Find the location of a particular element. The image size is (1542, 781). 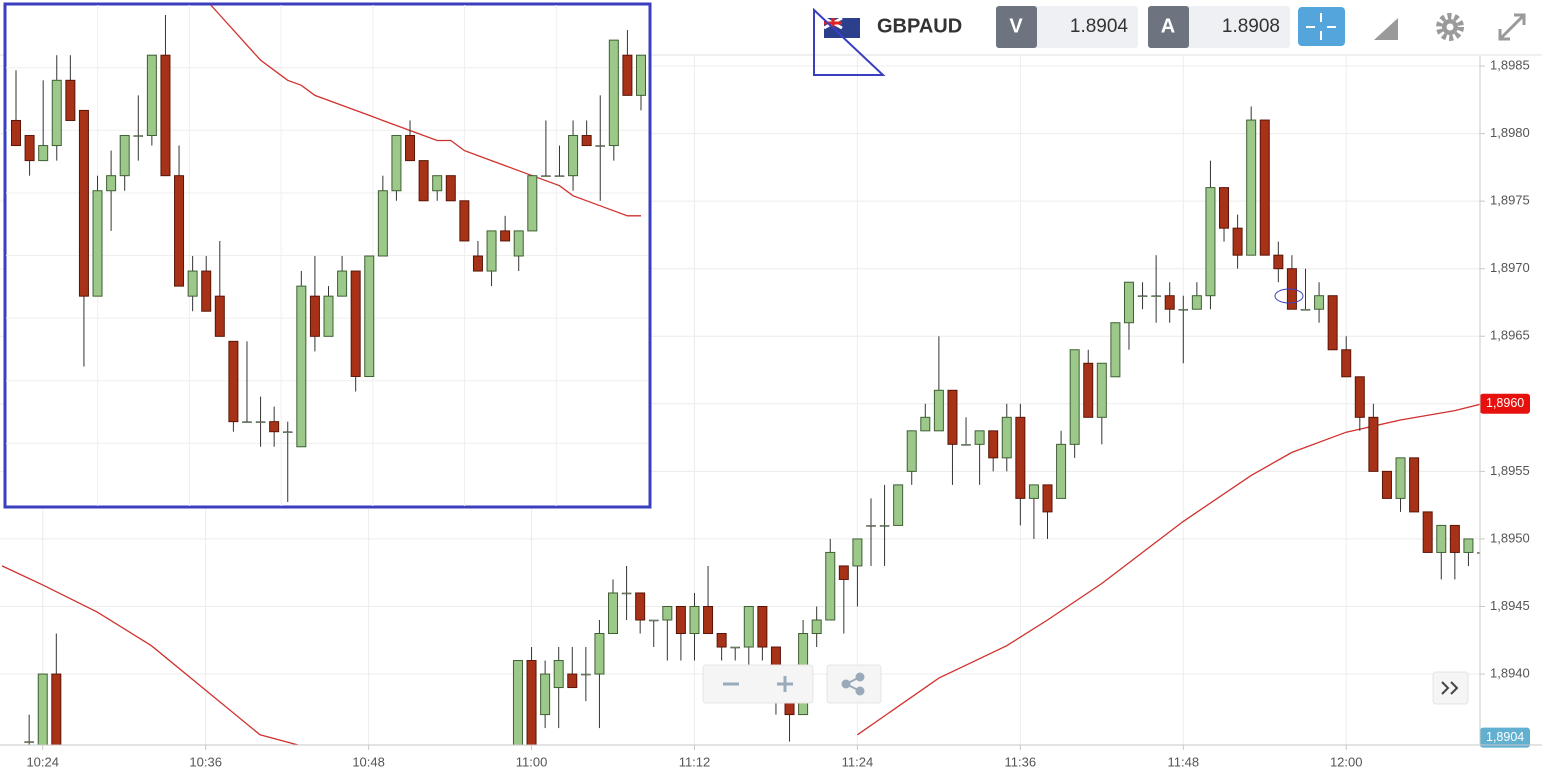

draw-tool-button is located at coordinates (1386, 29).